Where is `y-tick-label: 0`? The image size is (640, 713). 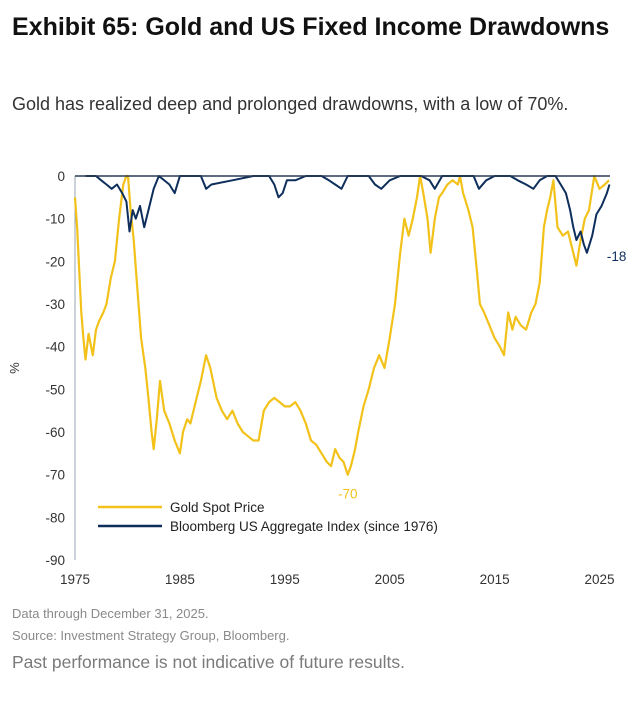
y-tick-label: 0 is located at coordinates (61, 176).